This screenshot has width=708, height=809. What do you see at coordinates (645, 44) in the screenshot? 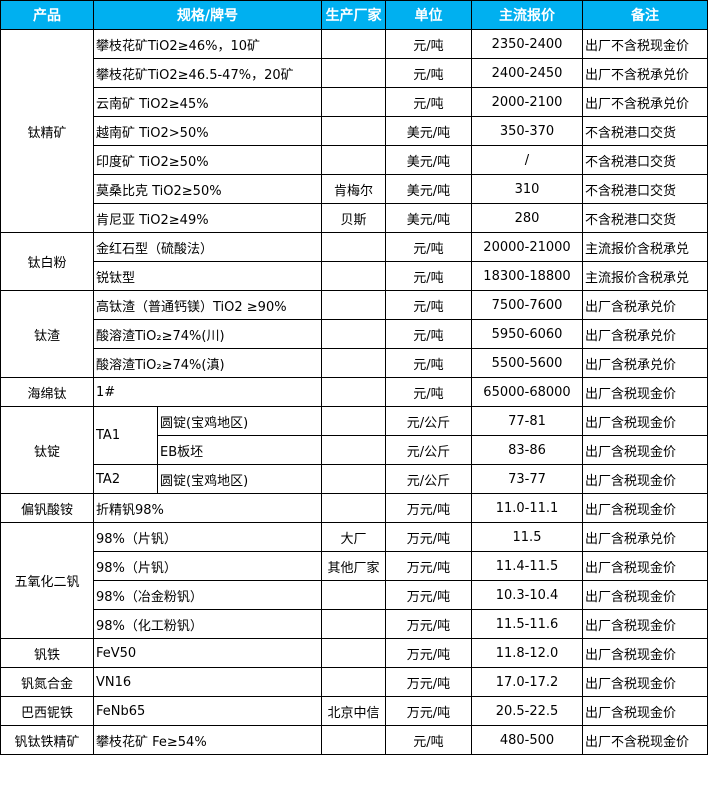
I see `note-cell: 出厂不含税现金价` at bounding box center [645, 44].